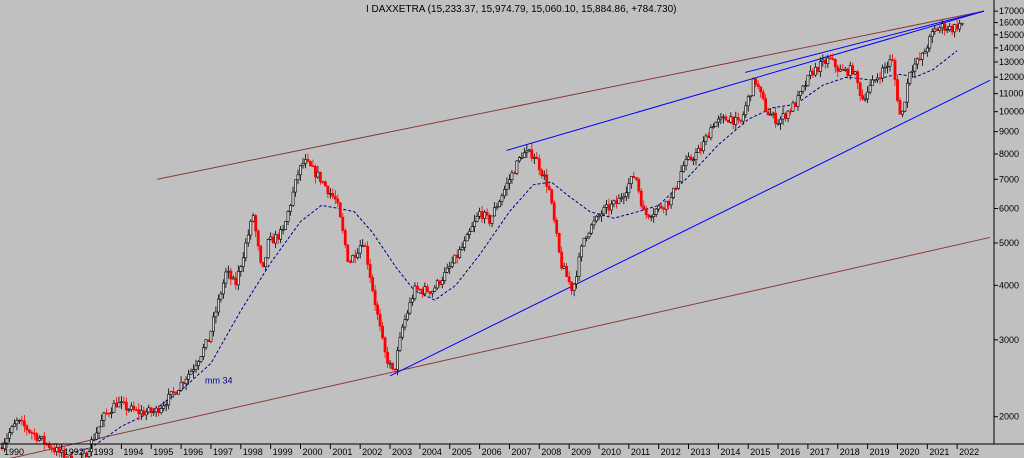  I want to click on y-tick-label: 17000, so click(1011, 11).